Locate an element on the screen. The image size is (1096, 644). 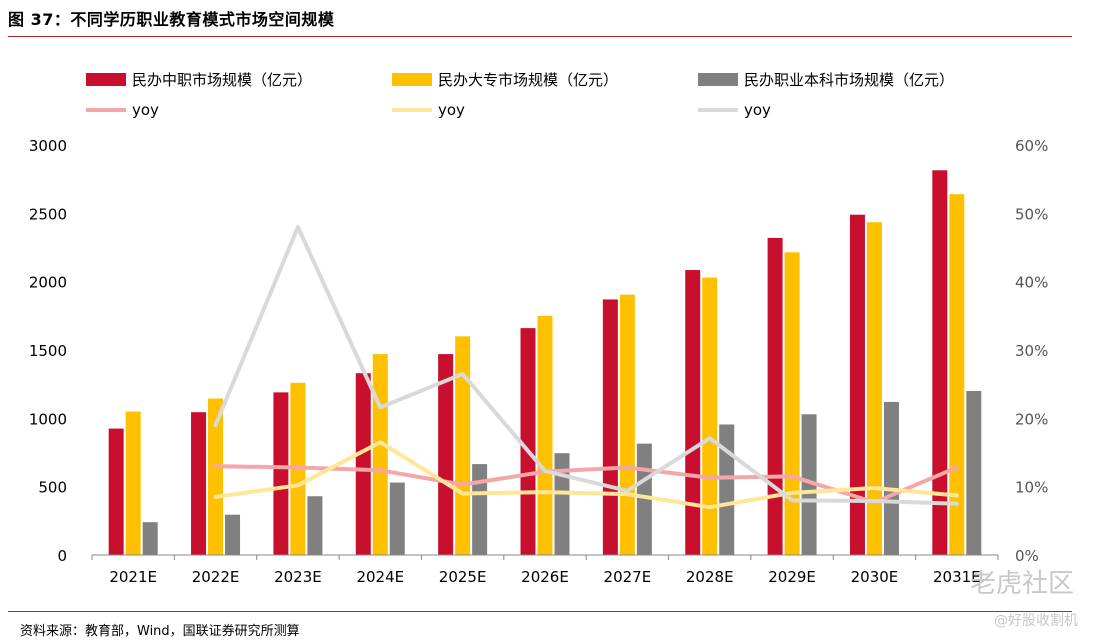
right-tick-label: 0% is located at coordinates (1027, 556).